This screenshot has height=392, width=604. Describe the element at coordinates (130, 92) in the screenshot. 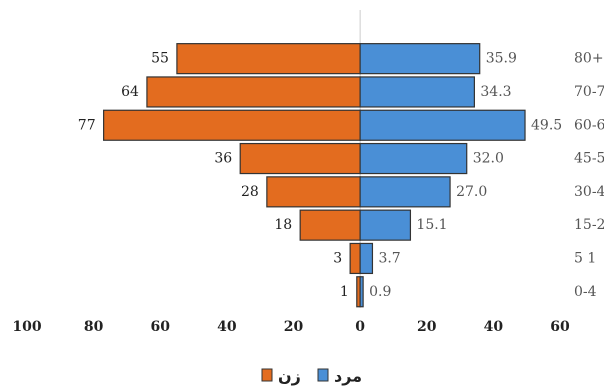

I see `value-label: 64` at that location.